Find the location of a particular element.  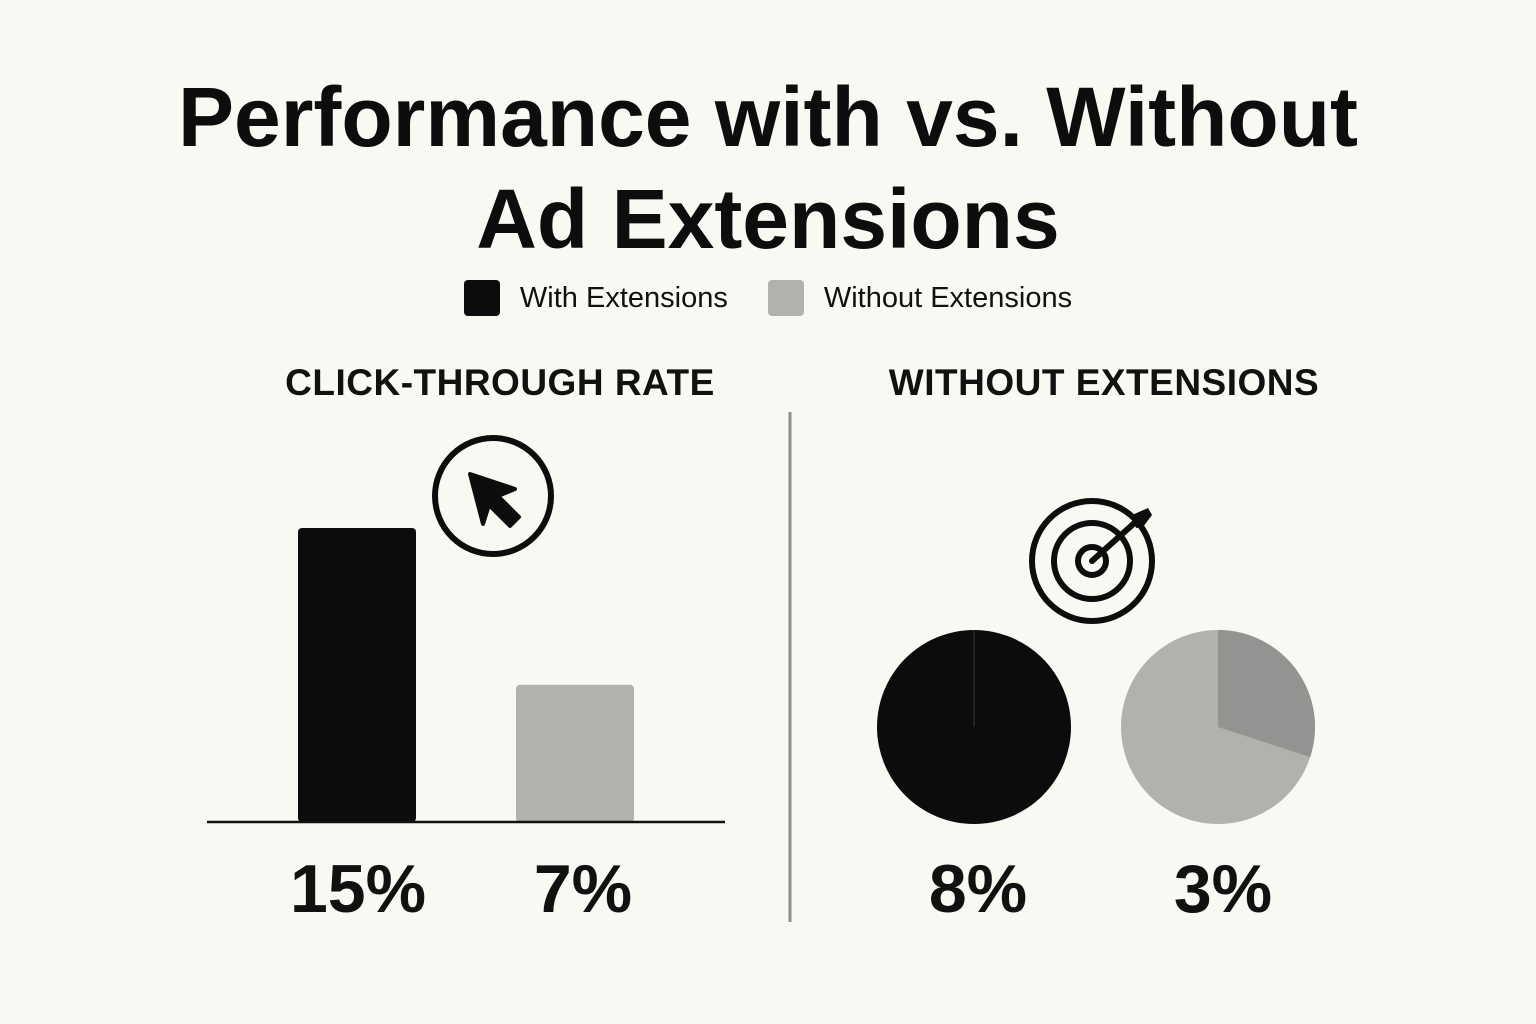

legend-swatch-with is located at coordinates (481, 298).